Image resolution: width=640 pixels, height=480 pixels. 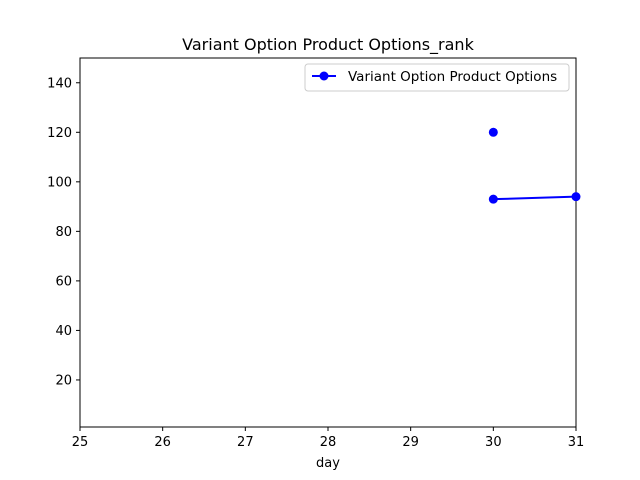 I want to click on y-tick-label: 60, so click(x=63, y=281).